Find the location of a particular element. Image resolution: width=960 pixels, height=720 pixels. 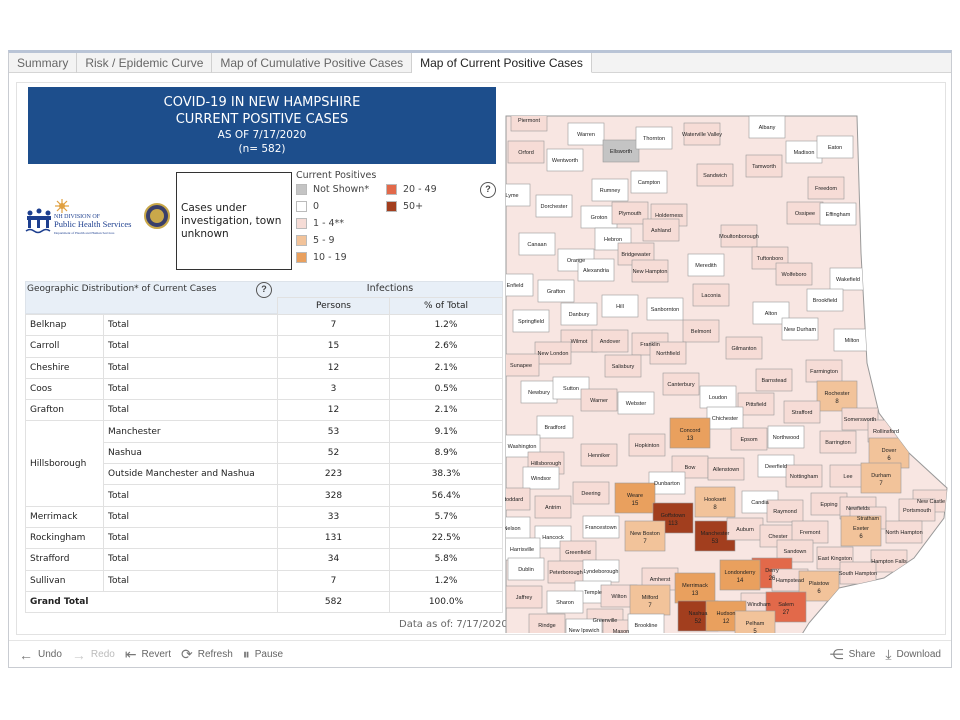

town-label: Lee is located at coordinates (847, 477).